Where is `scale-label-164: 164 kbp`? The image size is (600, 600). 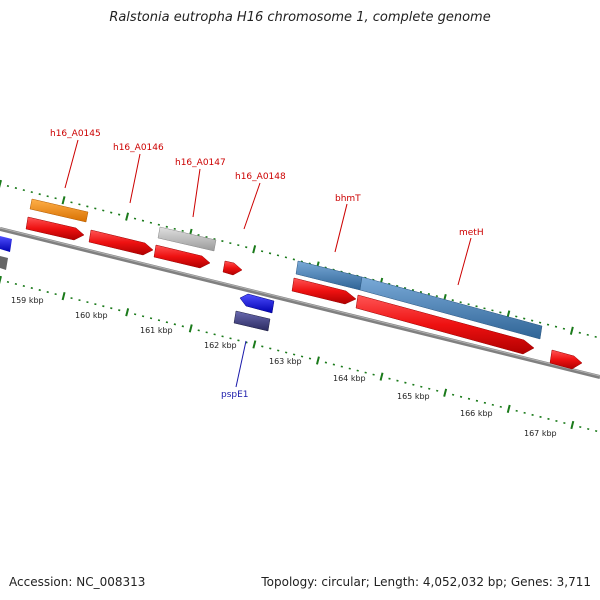
scale-label-164: 164 kbp is located at coordinates (349, 378).